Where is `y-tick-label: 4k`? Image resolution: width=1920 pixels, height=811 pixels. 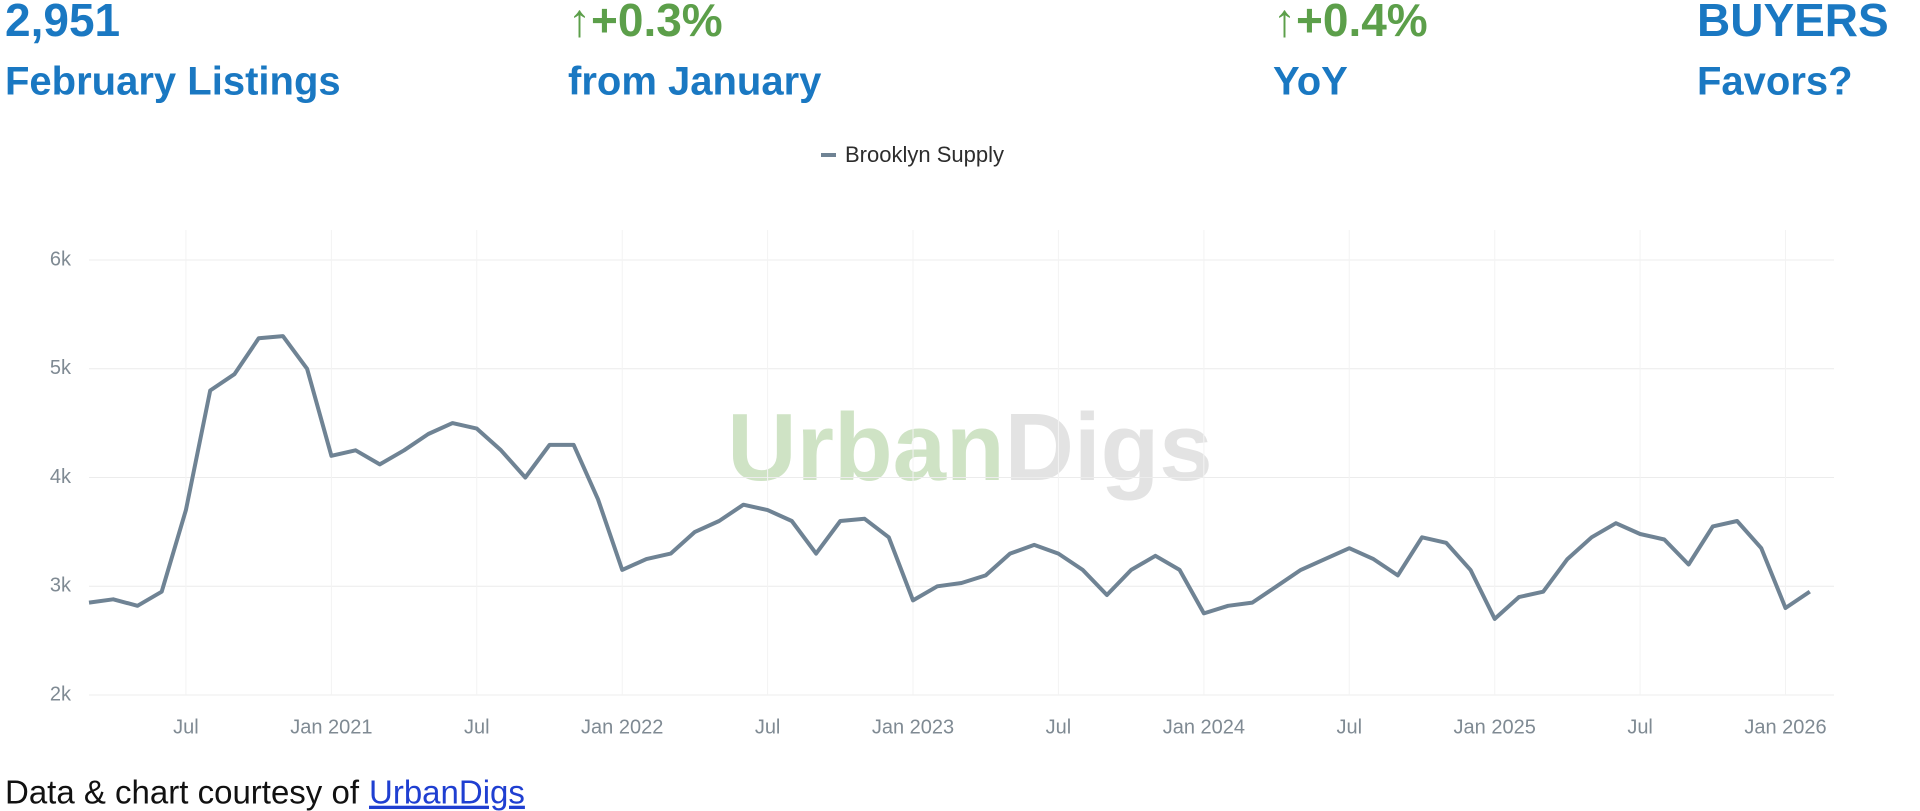 y-tick-label: 4k is located at coordinates (61, 477).